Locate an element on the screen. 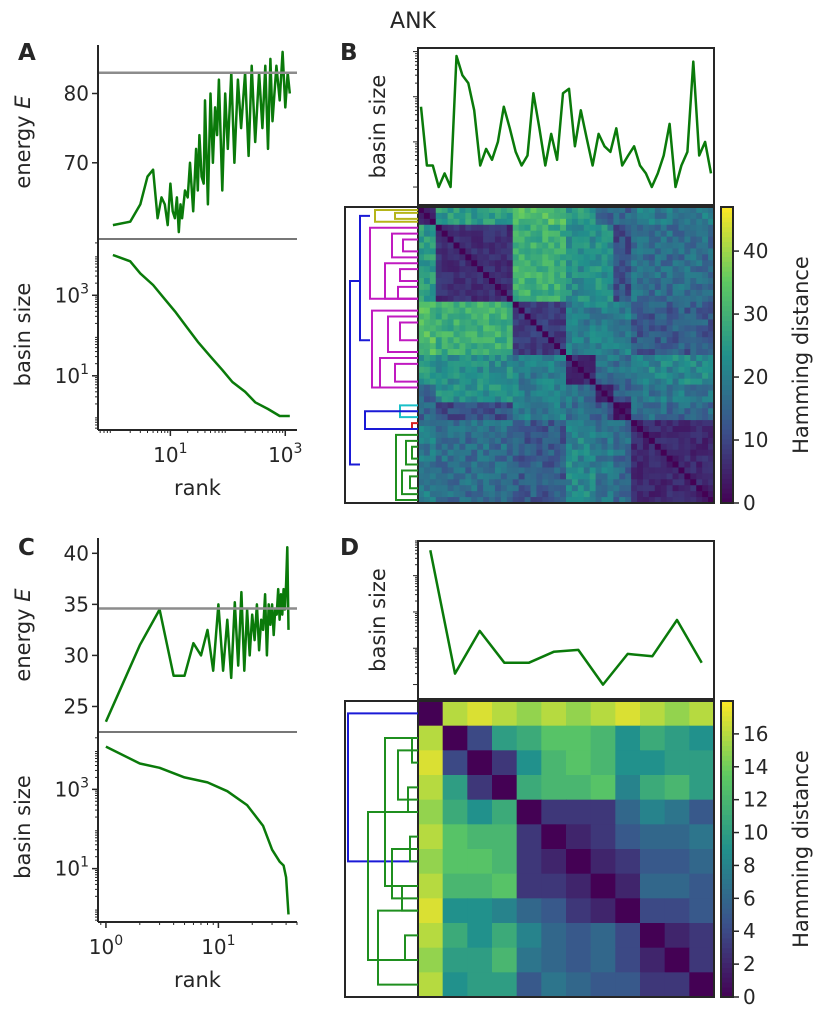 The image size is (829, 1017). panel-b-colorbar-segment is located at coordinates (727, 264).